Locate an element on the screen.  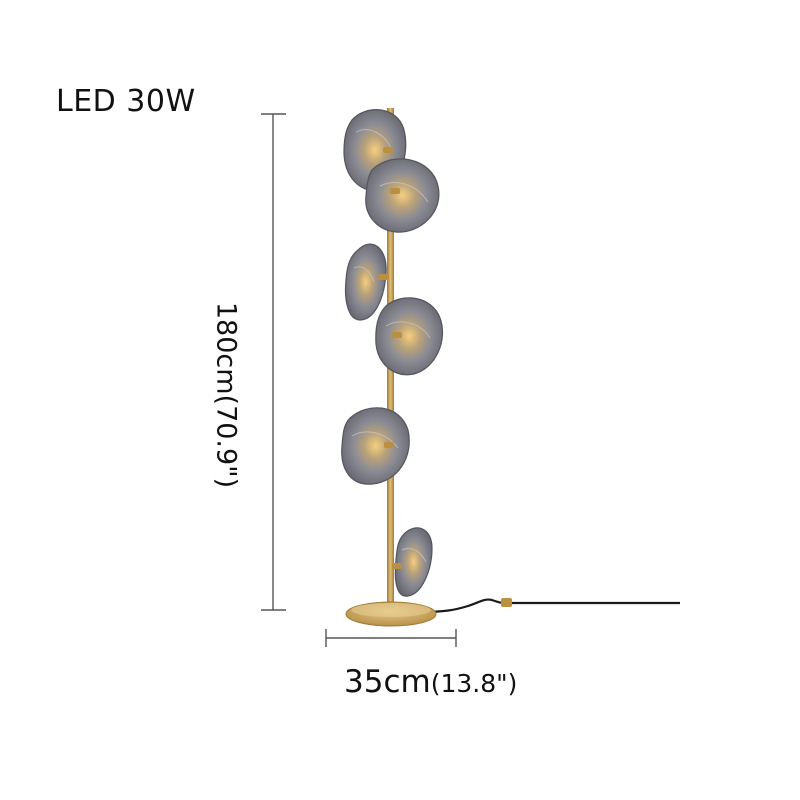
power-rating-label: LED 30W is located at coordinates (126, 101).